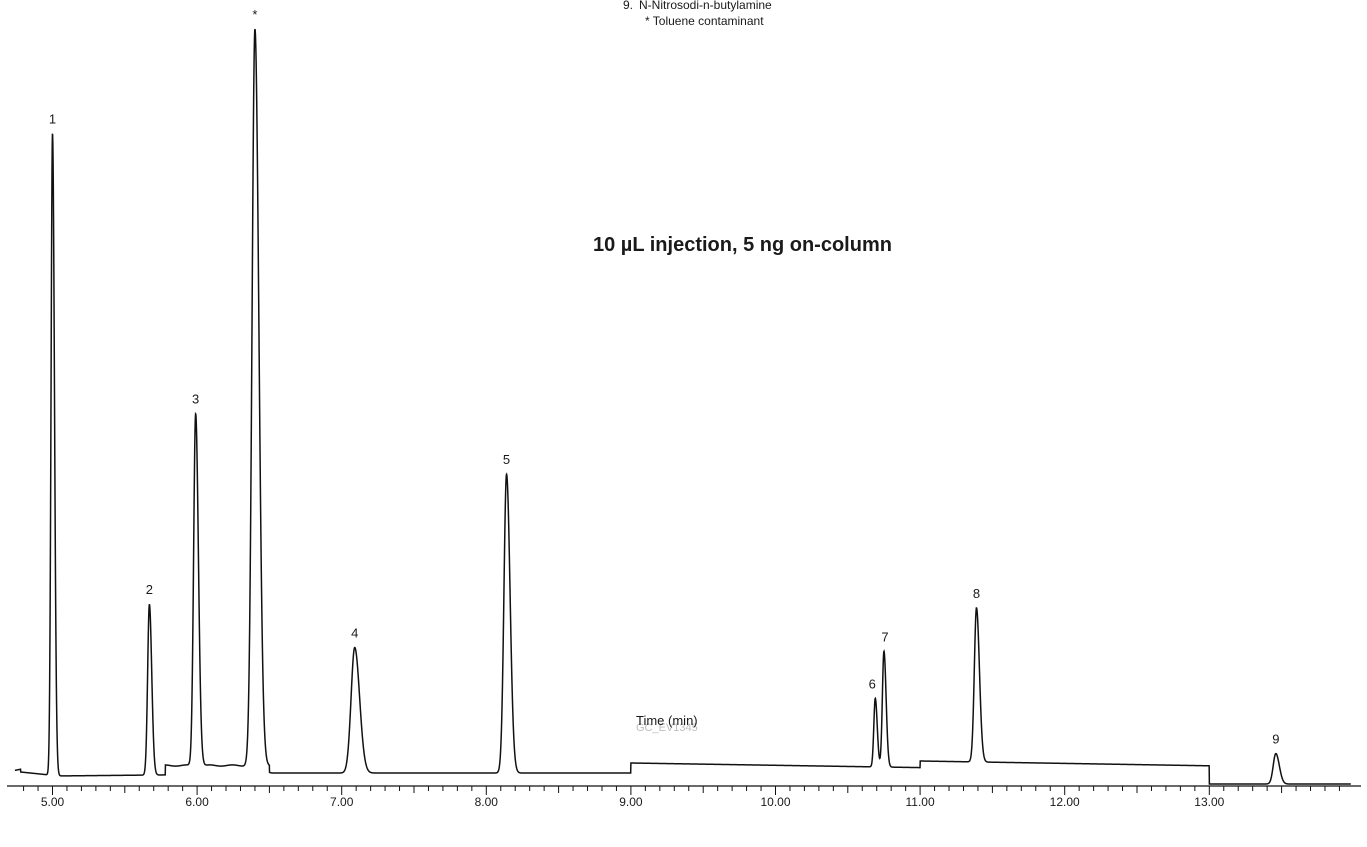 The image size is (1367, 847). I want to click on legend-item: 9. N-Nitrosodi-n-butylamine, so click(697, 6).